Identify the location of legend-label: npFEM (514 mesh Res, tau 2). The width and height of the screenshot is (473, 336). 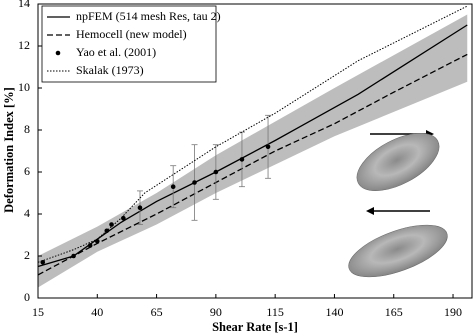
(148, 16).